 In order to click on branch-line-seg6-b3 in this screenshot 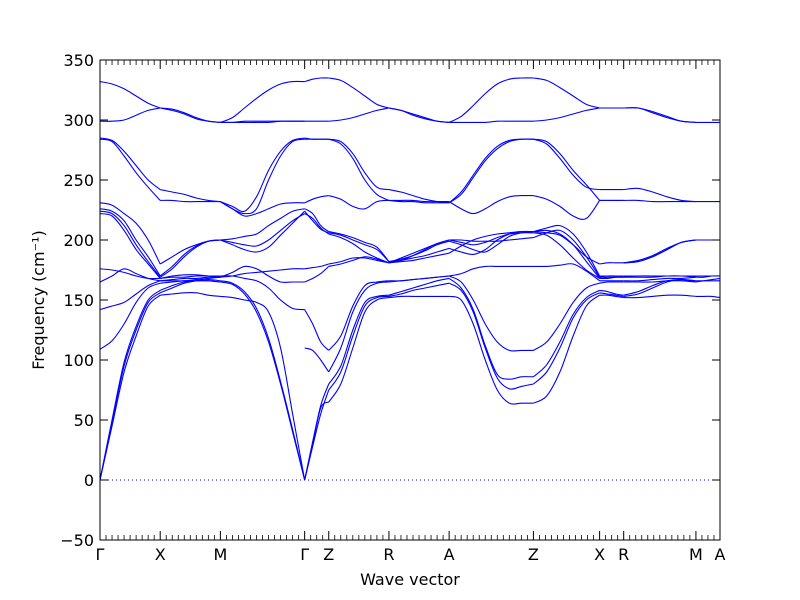, I will do `click(491, 313)`.